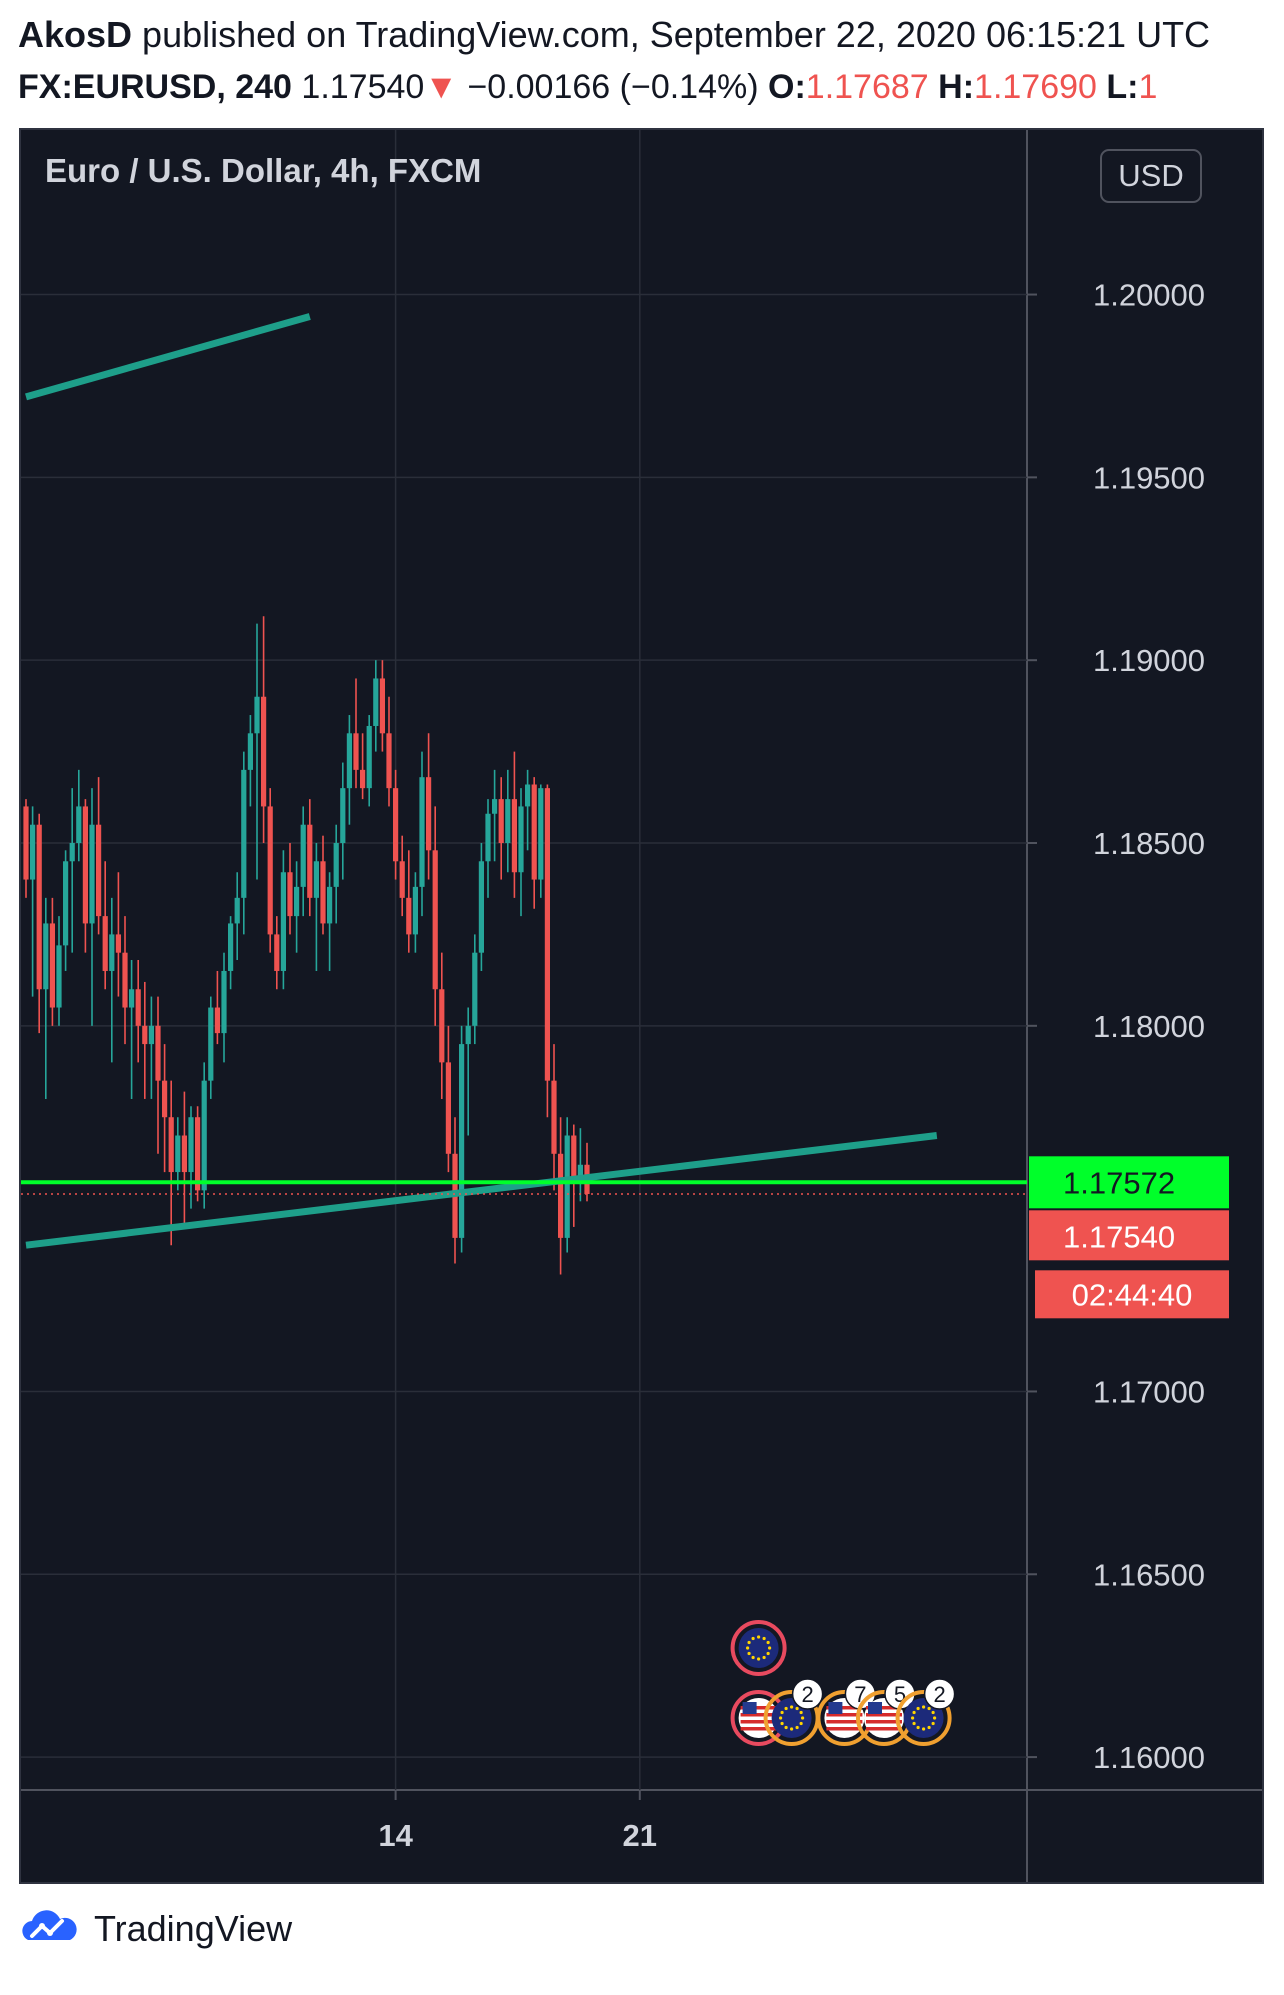  Describe the element at coordinates (613, 87) in the screenshot. I see `price-change: −0.00166 (−0.14%)` at that location.